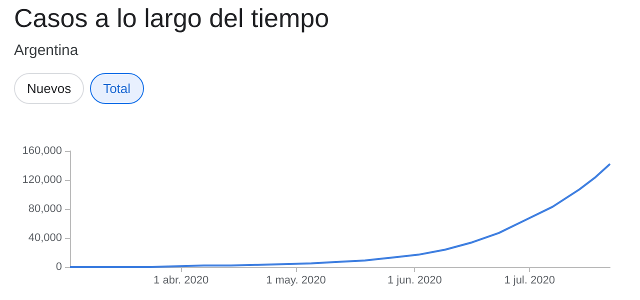 The height and width of the screenshot is (300, 640). I want to click on y-tick-label: 80,000, so click(45, 209).